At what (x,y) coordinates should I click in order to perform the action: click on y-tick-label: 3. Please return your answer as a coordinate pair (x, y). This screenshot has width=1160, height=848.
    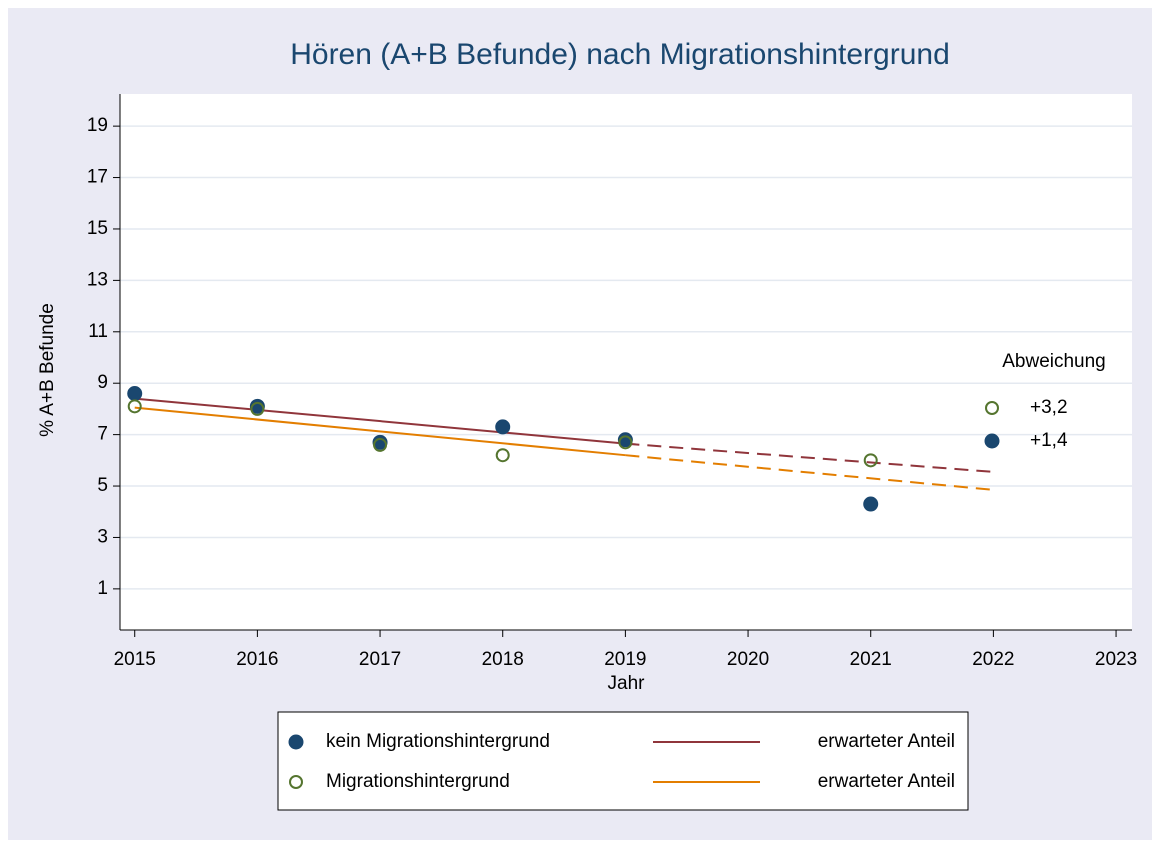
    Looking at the image, I should click on (102, 536).